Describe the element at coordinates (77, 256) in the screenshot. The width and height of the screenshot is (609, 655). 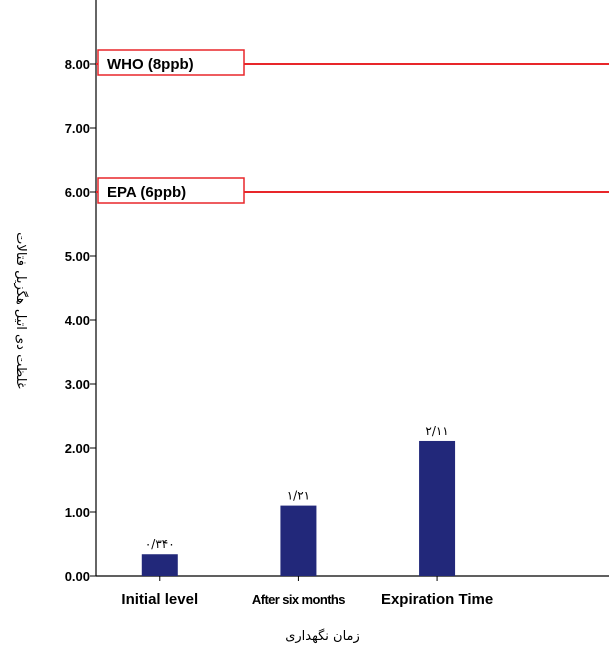
I see `y-tick-label: 5.00` at that location.